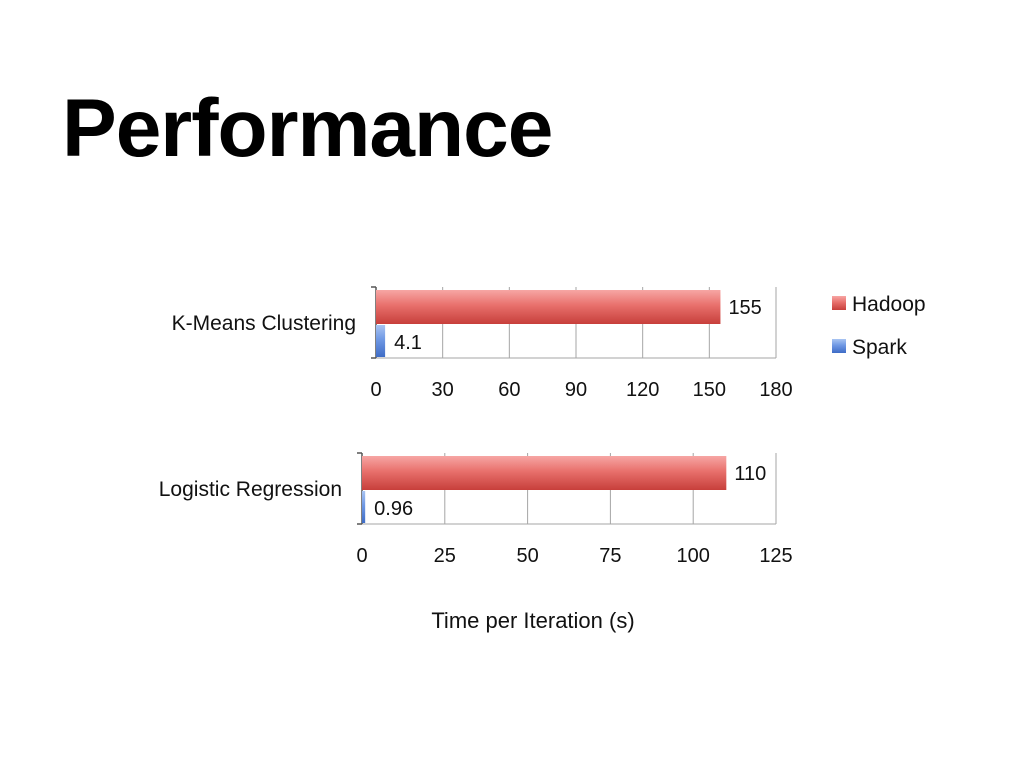 Image resolution: width=1024 pixels, height=768 pixels. Describe the element at coordinates (693, 556) in the screenshot. I see `tick-label: 100` at that location.